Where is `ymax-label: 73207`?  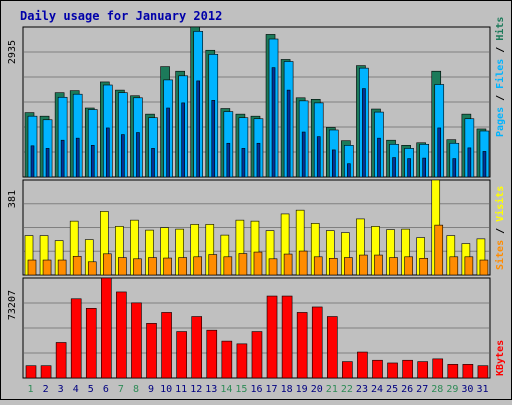 ymax-label: 73207 is located at coordinates (12, 305).